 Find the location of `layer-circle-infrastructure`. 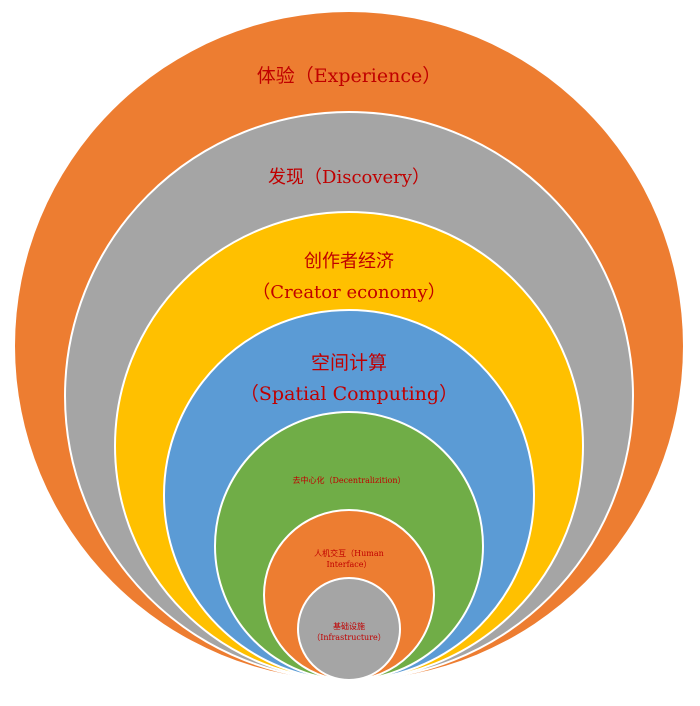

layer-circle-infrastructure is located at coordinates (349, 629).